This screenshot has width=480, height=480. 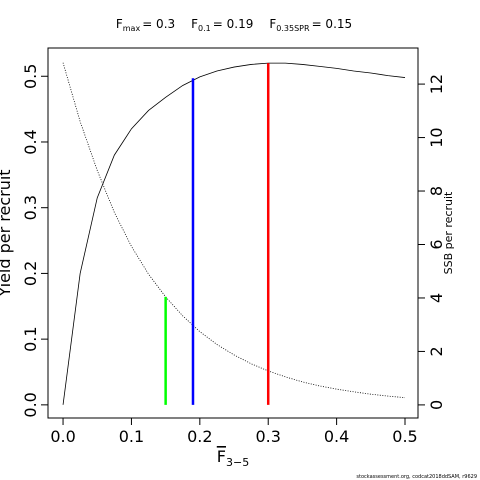 I want to click on chart-title: Fmax = 0.3 F0.1 = 0.19 F0.35SPR = 0.15, so click(x=234, y=25).